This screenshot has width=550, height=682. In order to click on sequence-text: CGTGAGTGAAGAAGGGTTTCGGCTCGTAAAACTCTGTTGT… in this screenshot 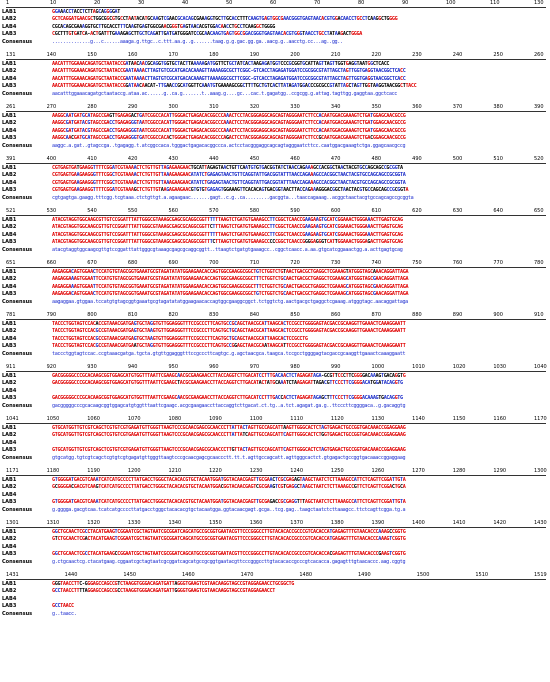, I will do `click(229, 175)`.